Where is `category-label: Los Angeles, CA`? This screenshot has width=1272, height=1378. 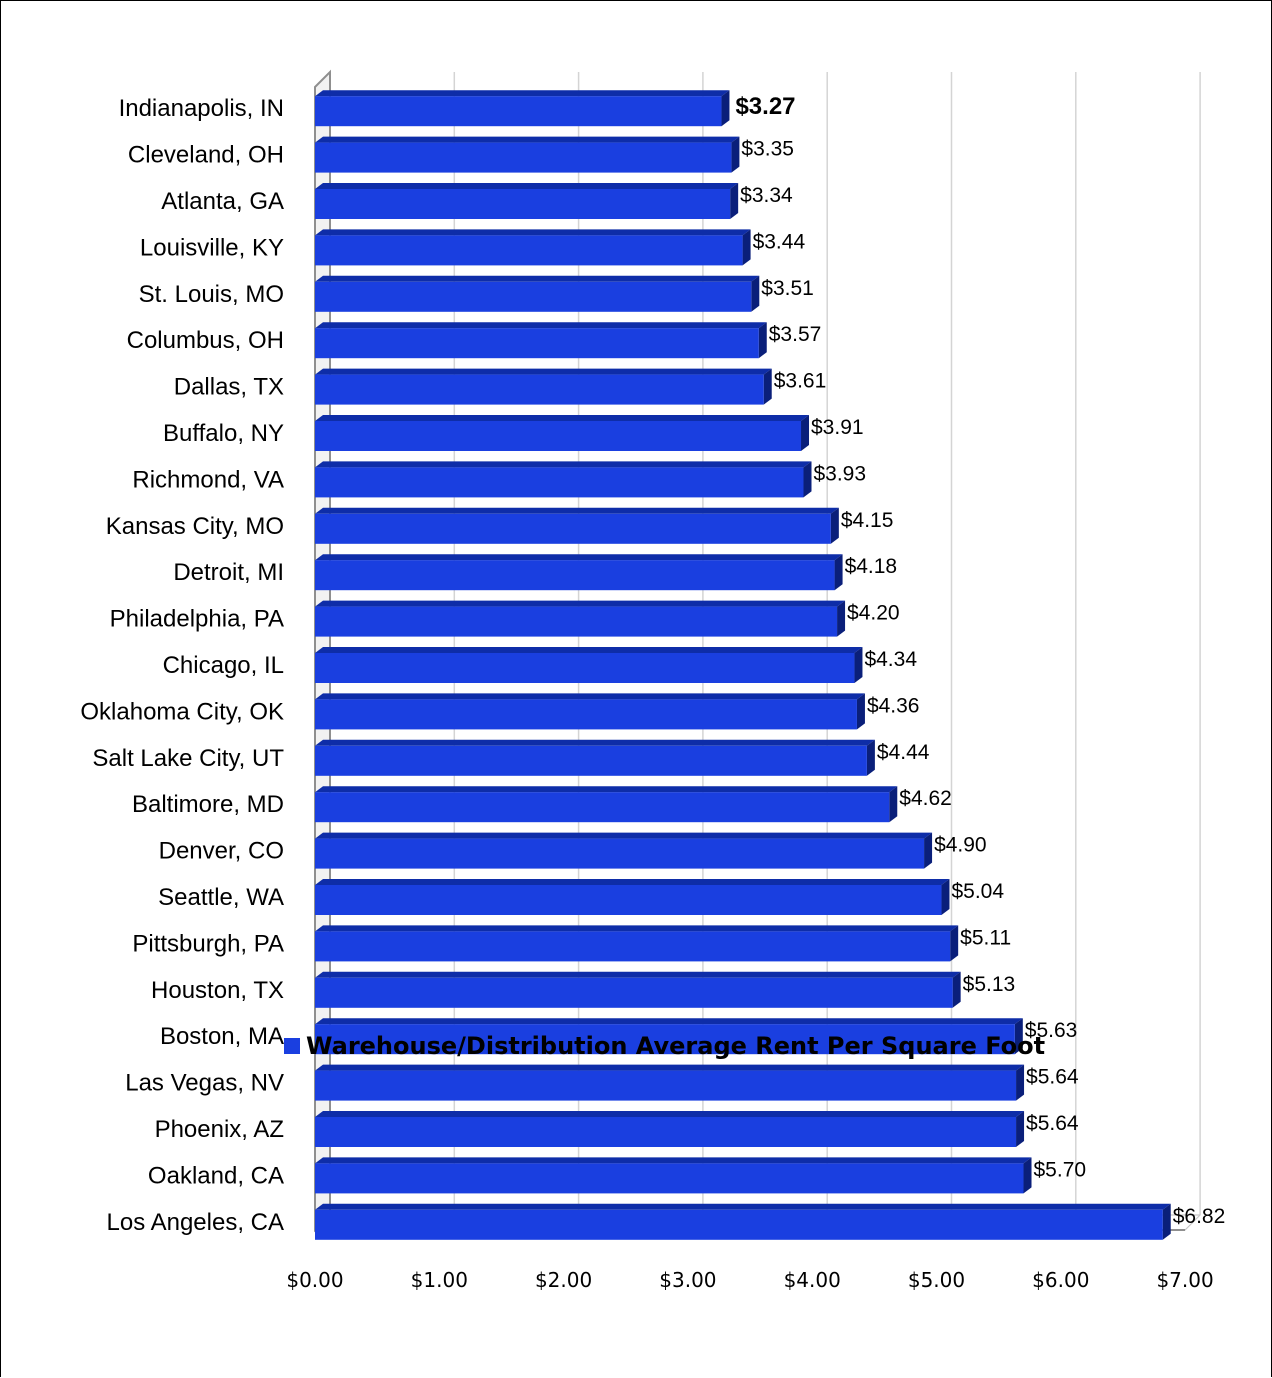
category-label: Los Angeles, CA is located at coordinates (195, 1222).